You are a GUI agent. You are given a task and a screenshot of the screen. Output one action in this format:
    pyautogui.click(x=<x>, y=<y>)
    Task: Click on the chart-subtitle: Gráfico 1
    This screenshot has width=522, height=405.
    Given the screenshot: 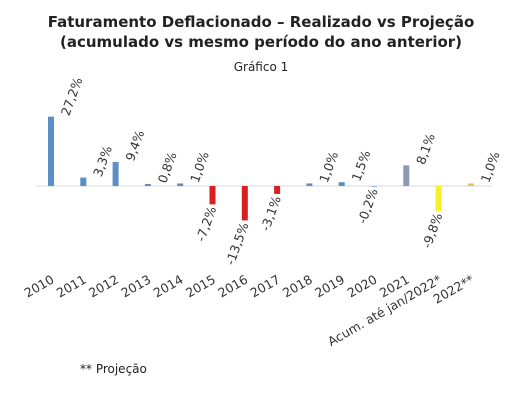 What is the action you would take?
    pyautogui.click(x=261, y=67)
    